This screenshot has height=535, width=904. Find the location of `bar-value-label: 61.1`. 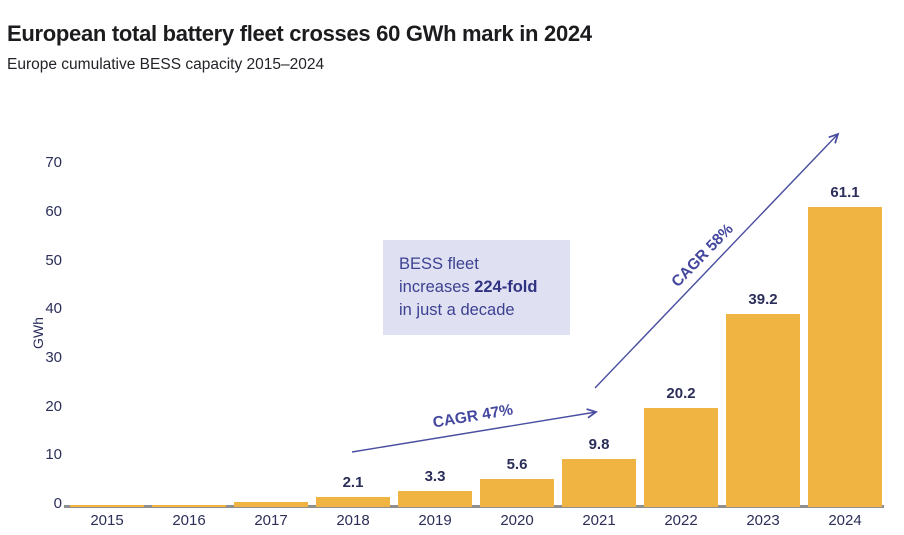

bar-value-label: 61.1 is located at coordinates (845, 192).